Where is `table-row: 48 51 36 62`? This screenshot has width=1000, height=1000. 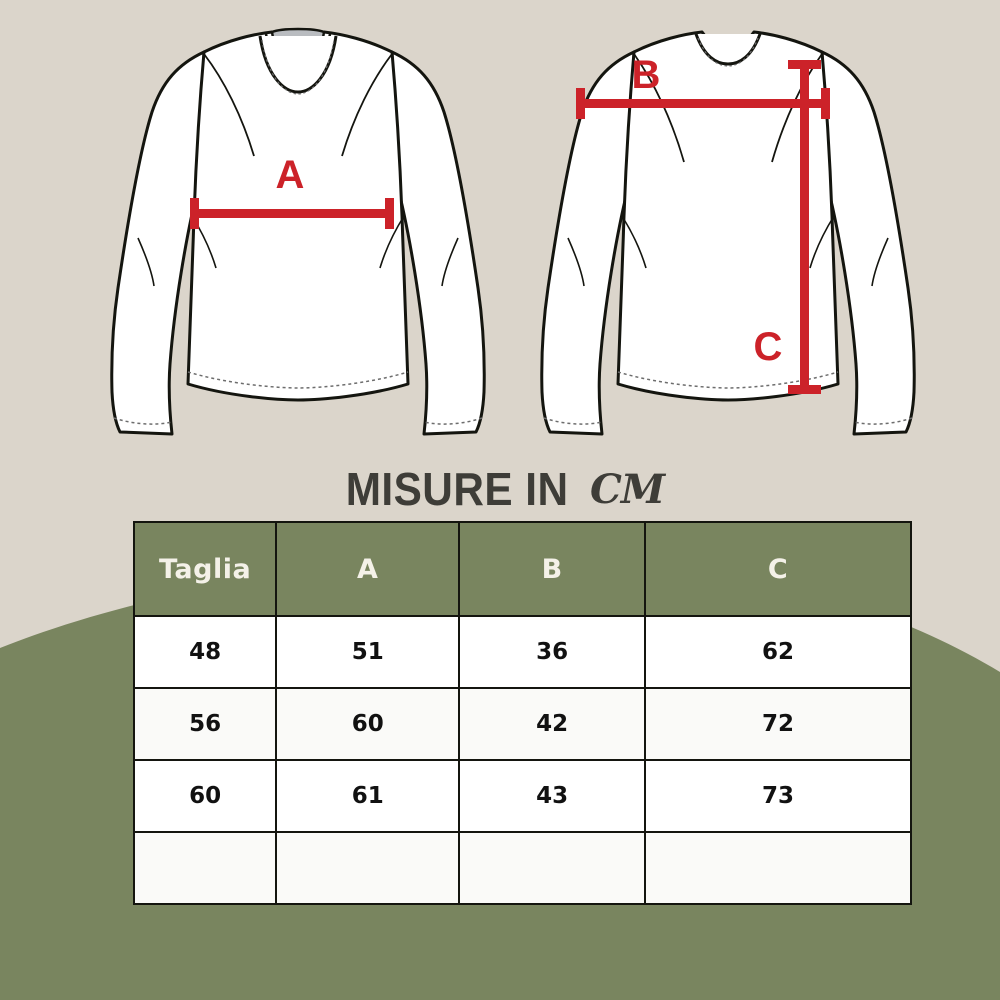
table-row: 48 51 36 62 is located at coordinates (522, 652).